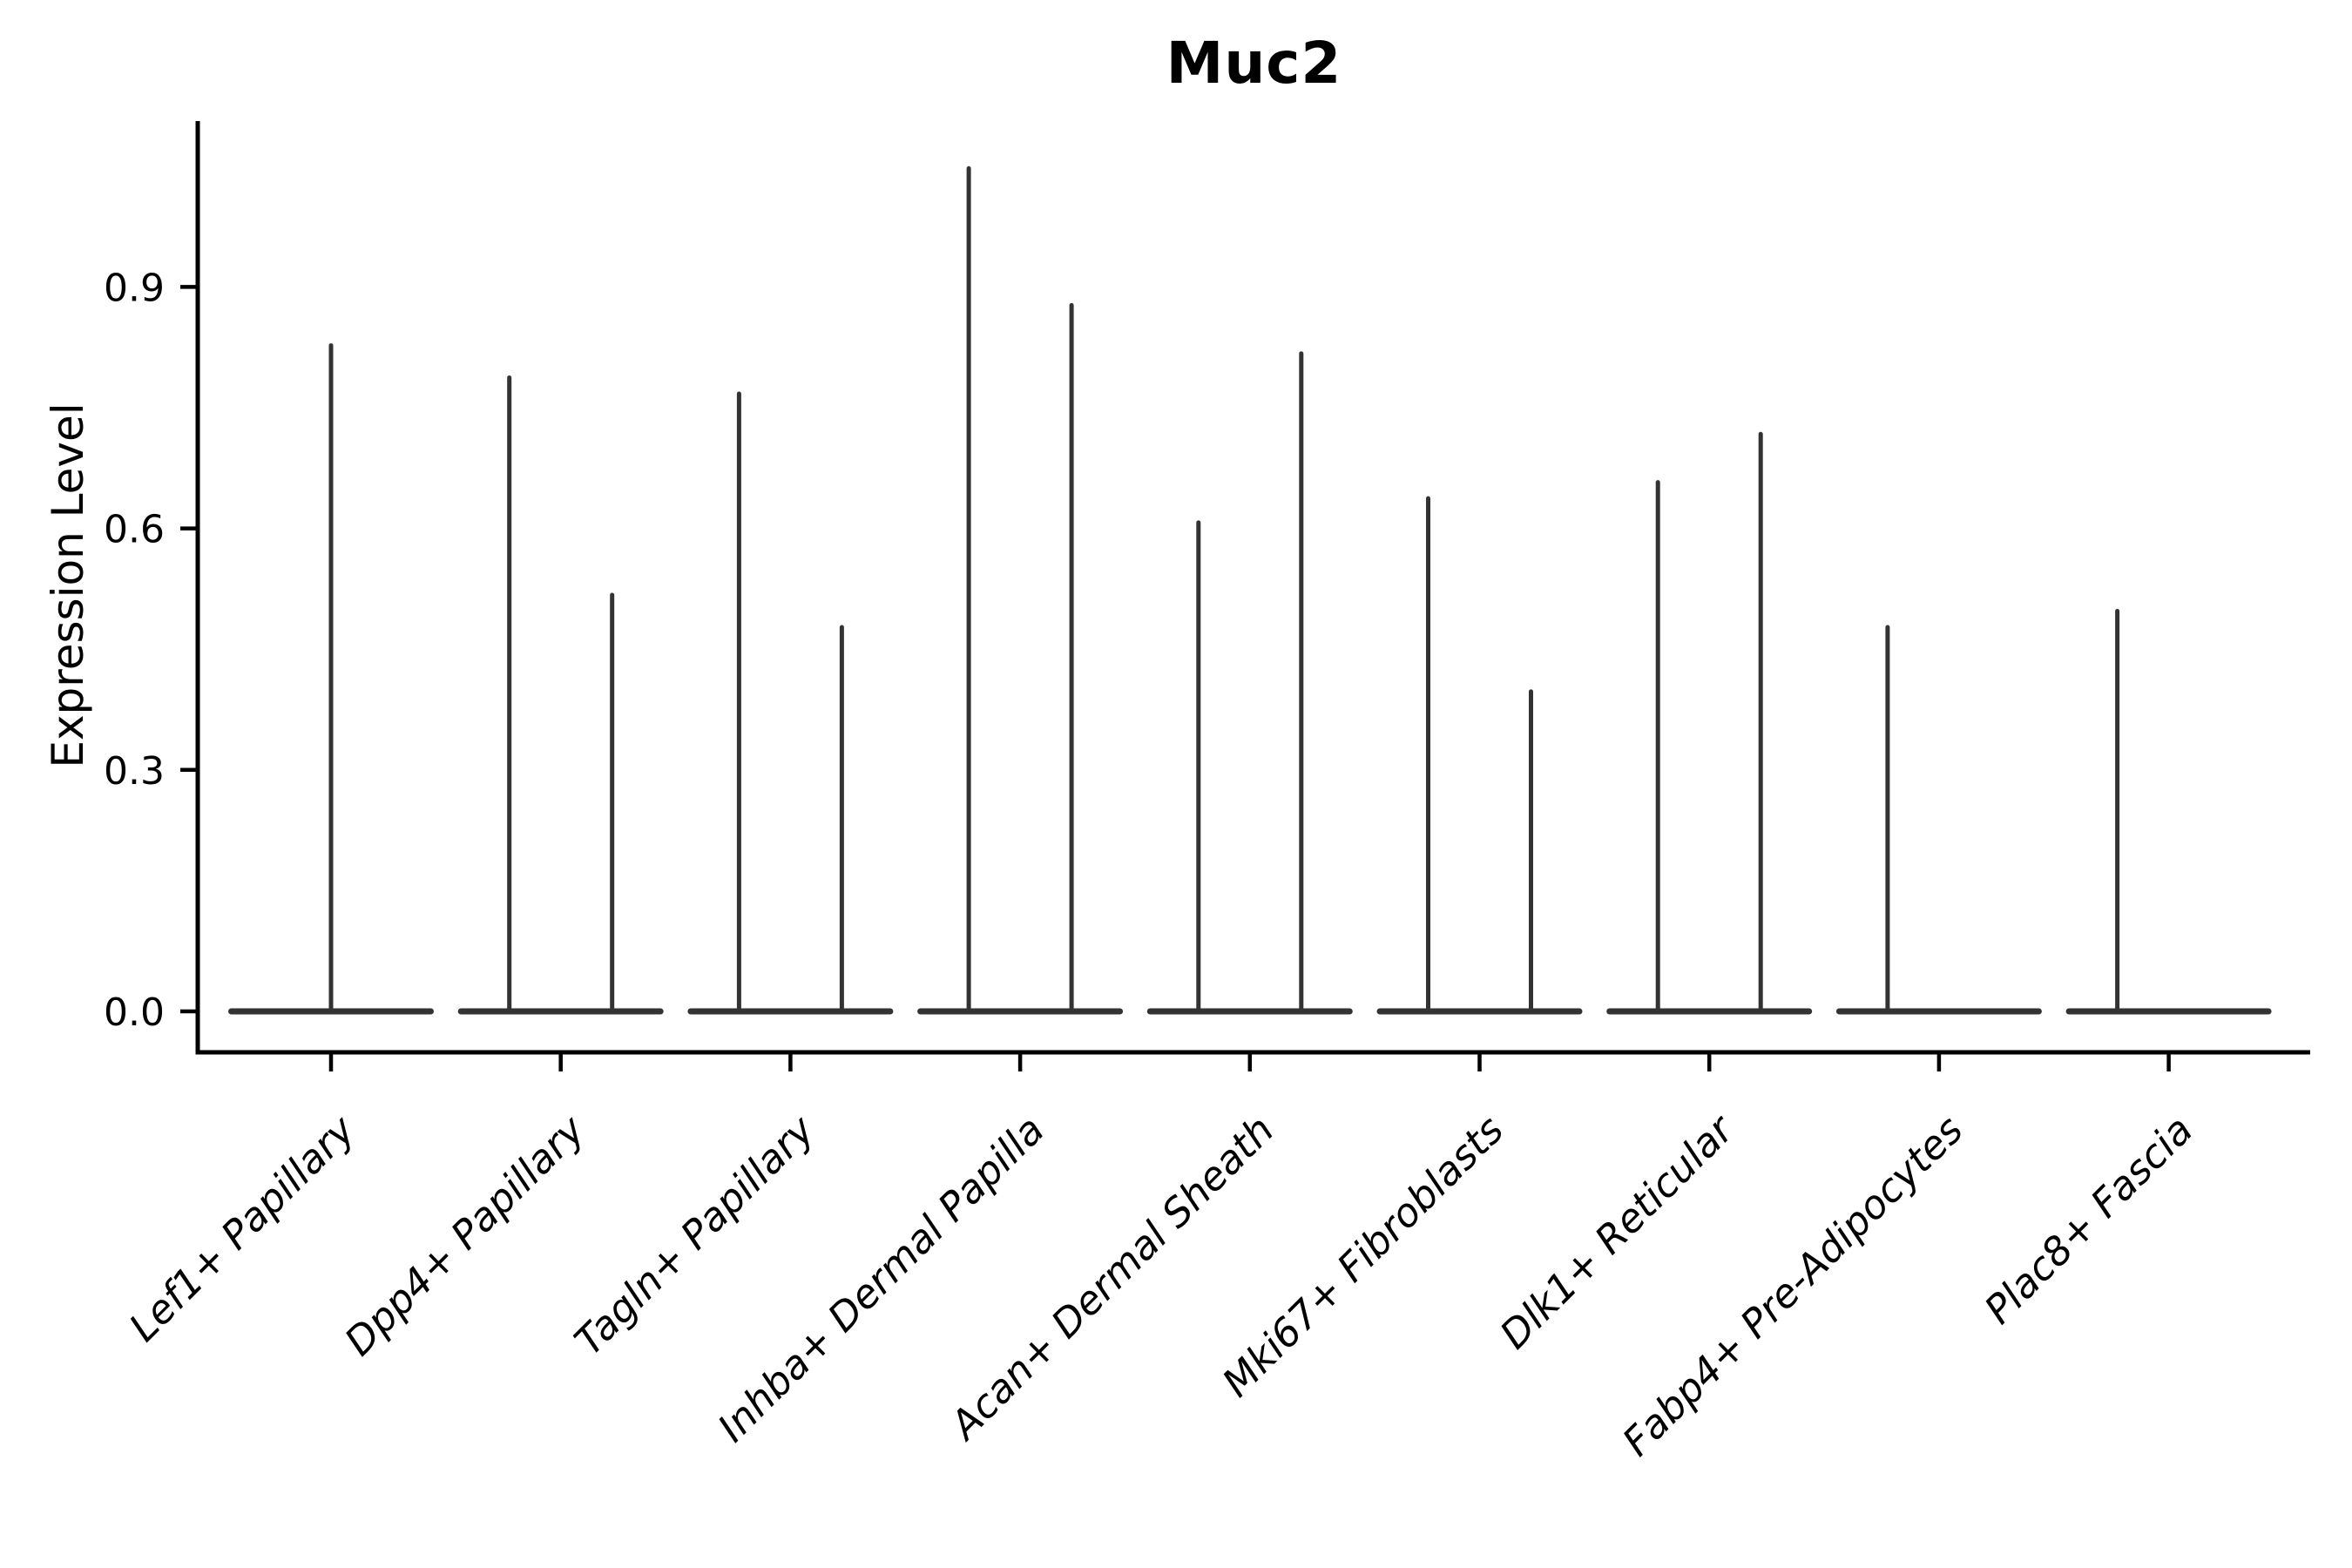 Image resolution: width=2352 pixels, height=1568 pixels. Describe the element at coordinates (694, 1234) in the screenshot. I see `x-tick-label: Tagln+ Papillary` at that location.